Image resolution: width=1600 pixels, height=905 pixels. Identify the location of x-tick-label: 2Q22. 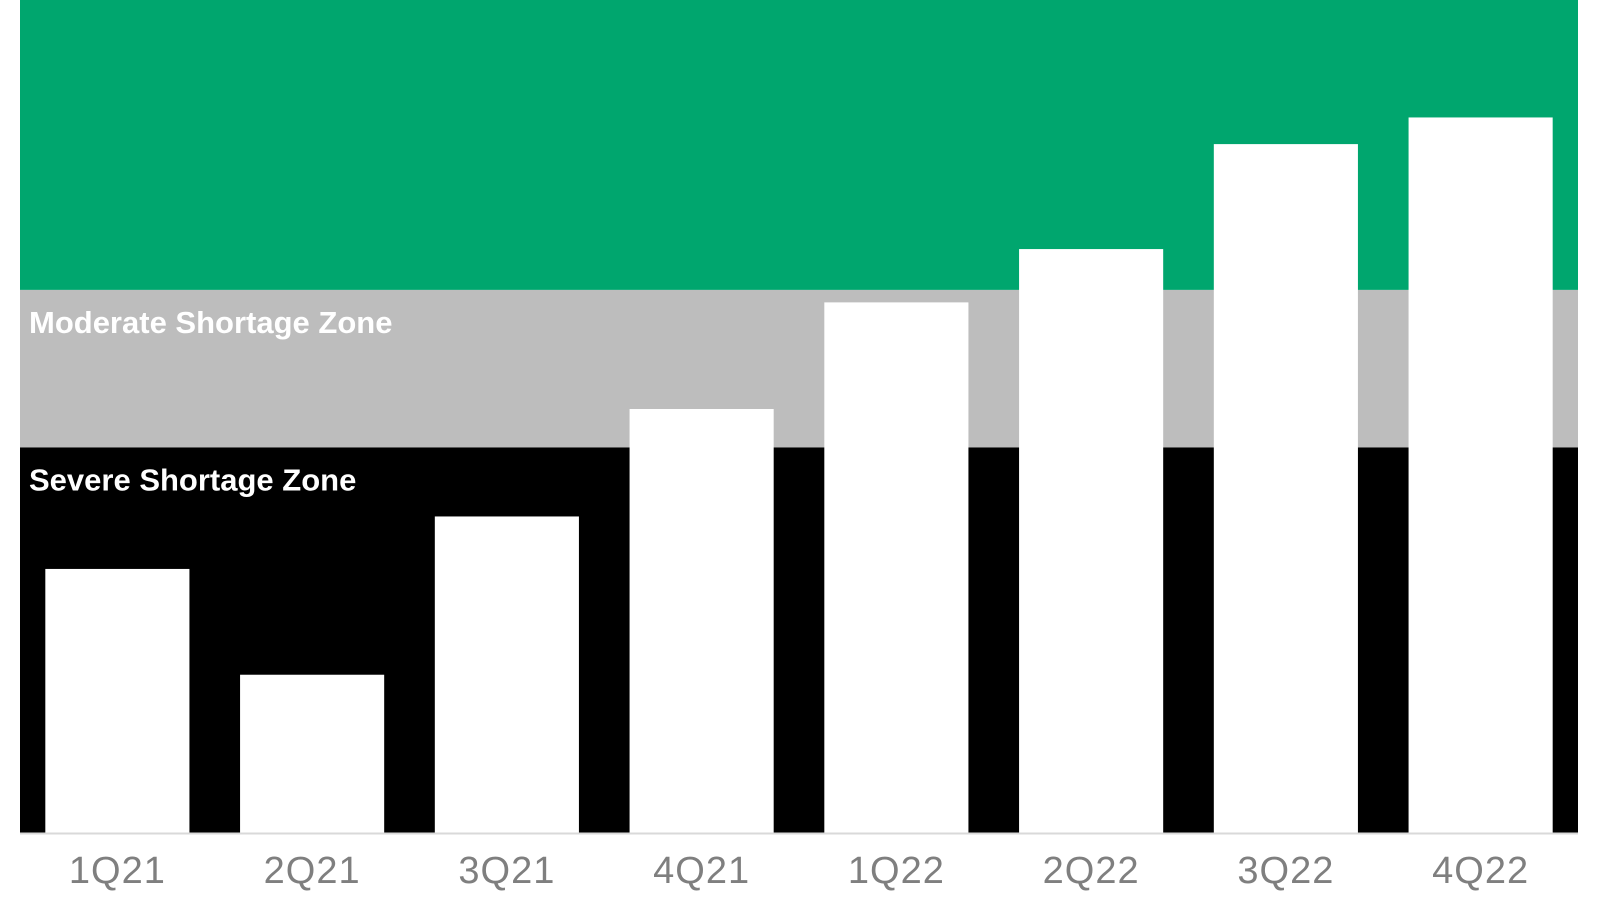
(1091, 871).